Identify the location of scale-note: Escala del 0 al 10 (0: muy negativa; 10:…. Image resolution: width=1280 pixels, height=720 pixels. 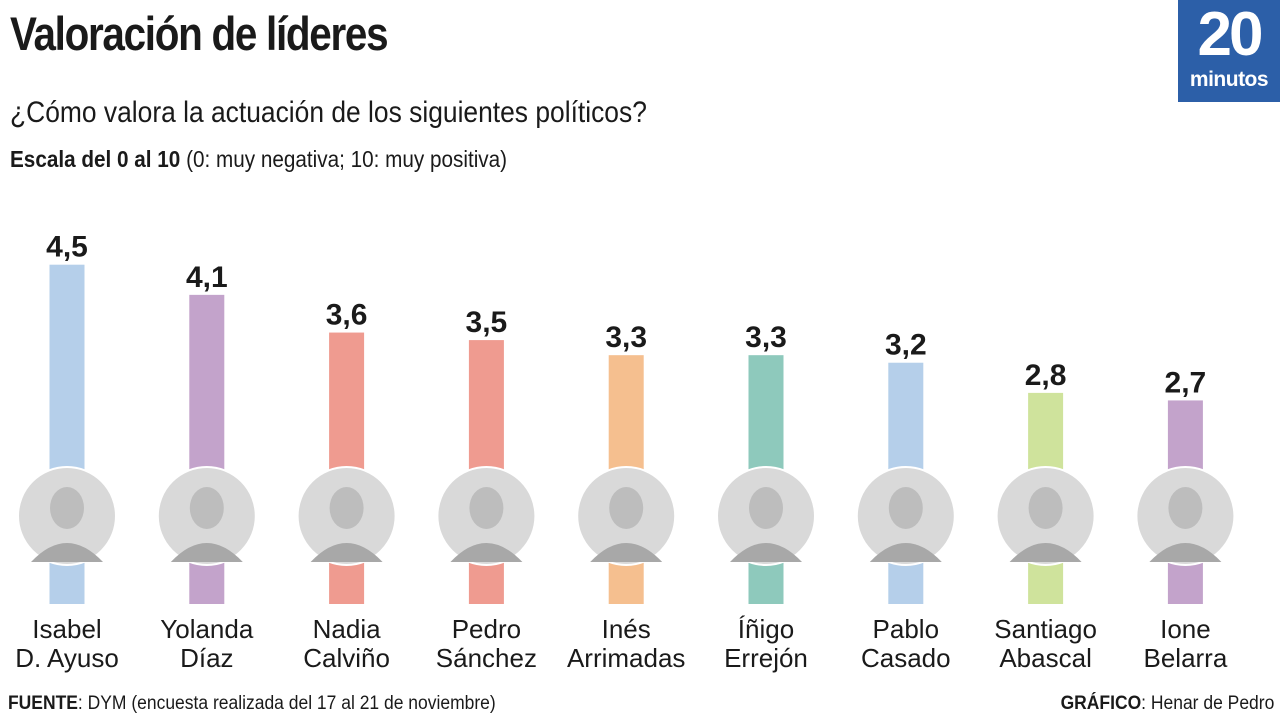
(258, 159).